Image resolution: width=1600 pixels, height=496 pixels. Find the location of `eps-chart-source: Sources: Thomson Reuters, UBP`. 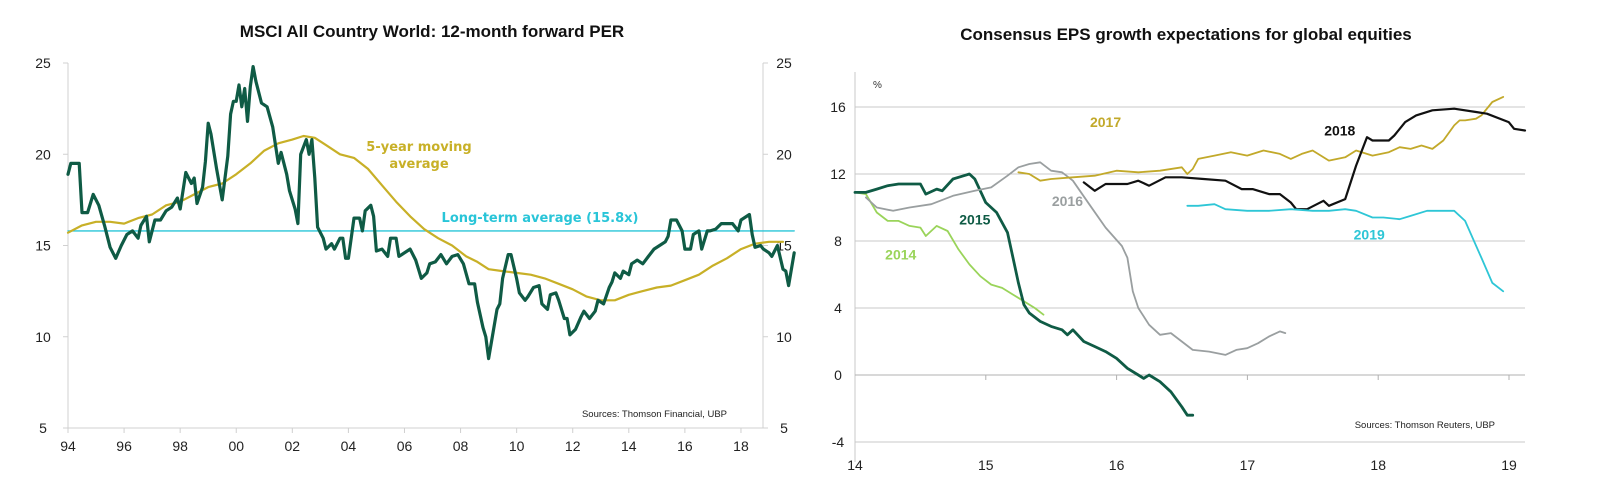

eps-chart-source: Sources: Thomson Reuters, UBP is located at coordinates (1425, 425).